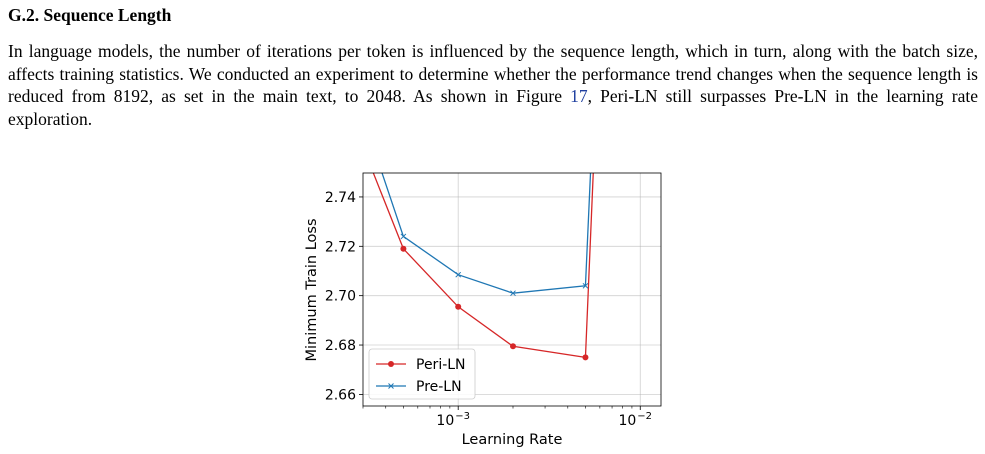 The height and width of the screenshot is (454, 985). I want to click on legend: Peri-LN Pre-LN, so click(422, 374).